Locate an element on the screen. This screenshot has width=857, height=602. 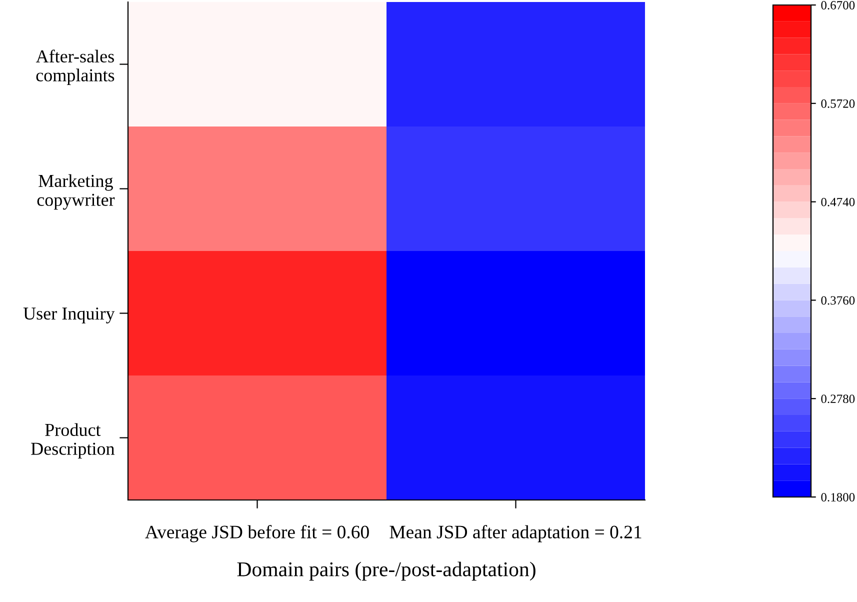
y-tick-label: User Inquiry is located at coordinates (69, 316).